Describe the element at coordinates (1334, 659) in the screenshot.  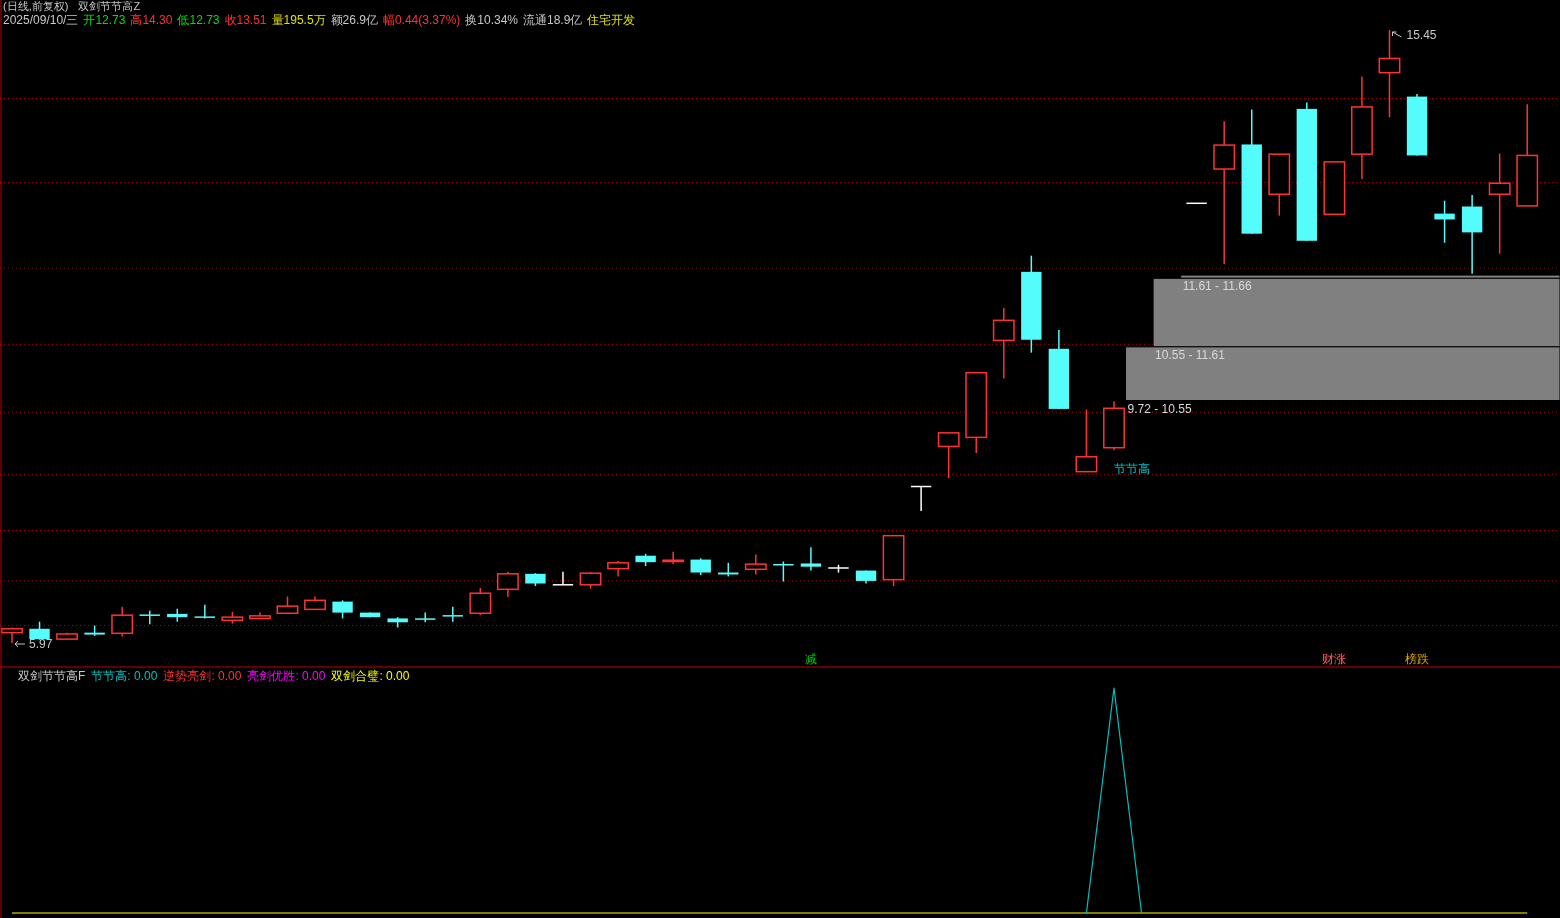
I see `text: 财涨` at that location.